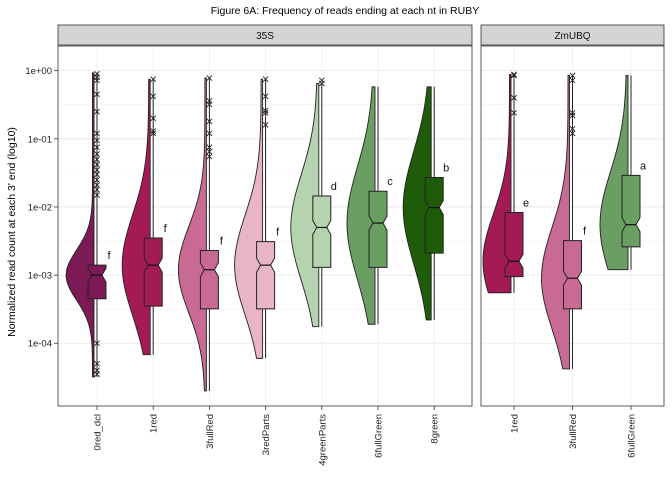  I want to click on x-tick-label: 4greenParts, so click(322, 440).